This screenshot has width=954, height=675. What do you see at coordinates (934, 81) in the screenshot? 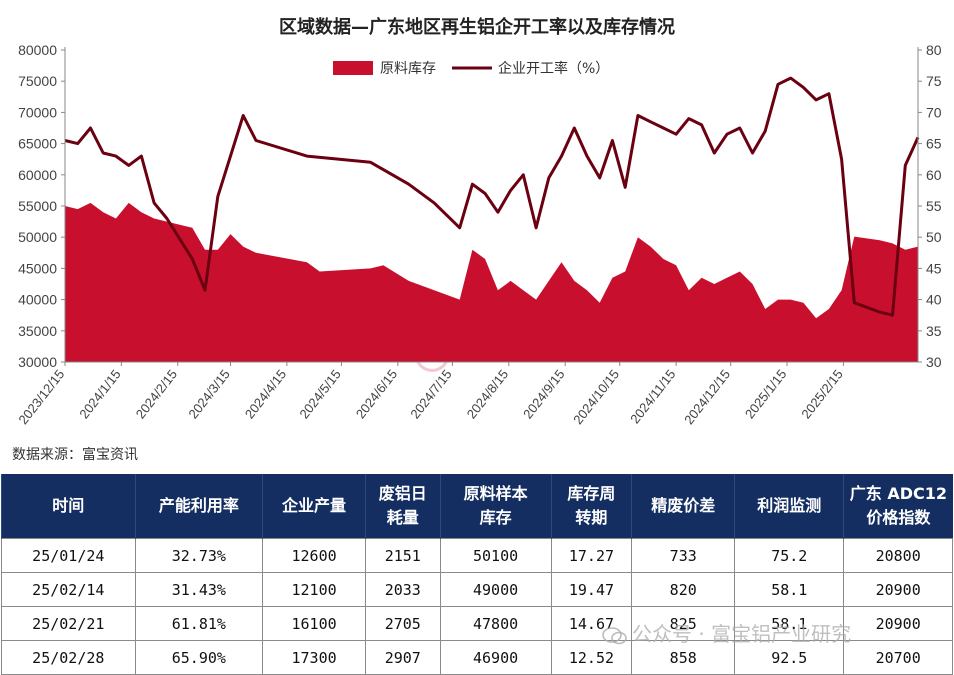
I see `right-tick-label: 75` at bounding box center [934, 81].